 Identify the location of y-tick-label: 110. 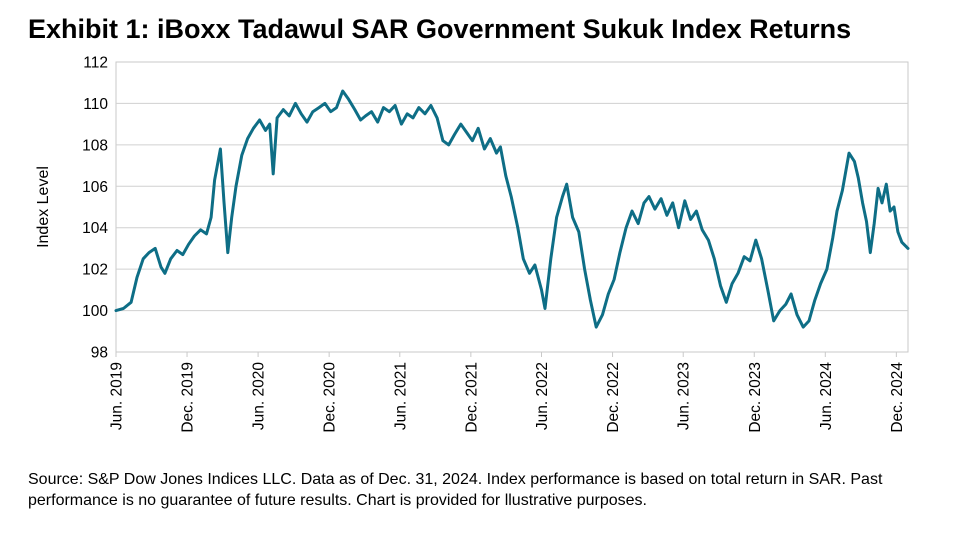
(95, 104).